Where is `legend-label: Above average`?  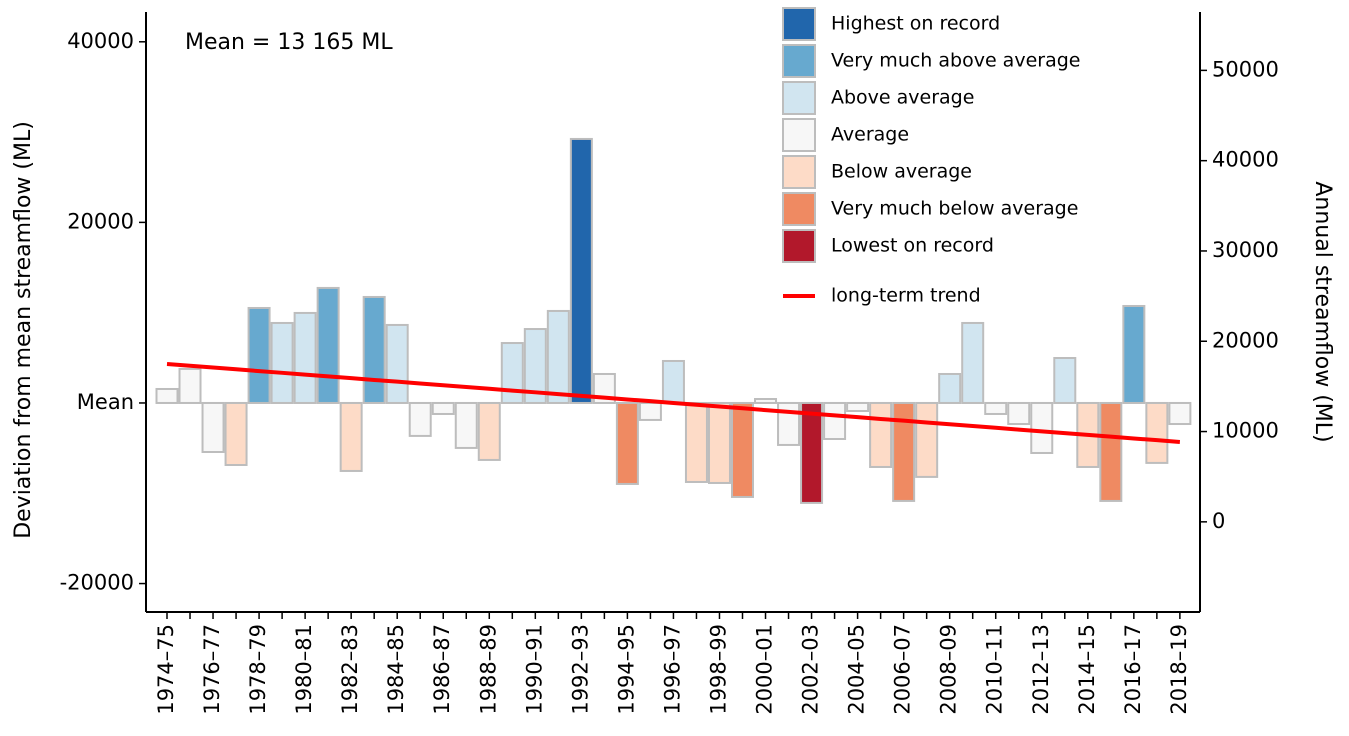 legend-label: Above average is located at coordinates (902, 98).